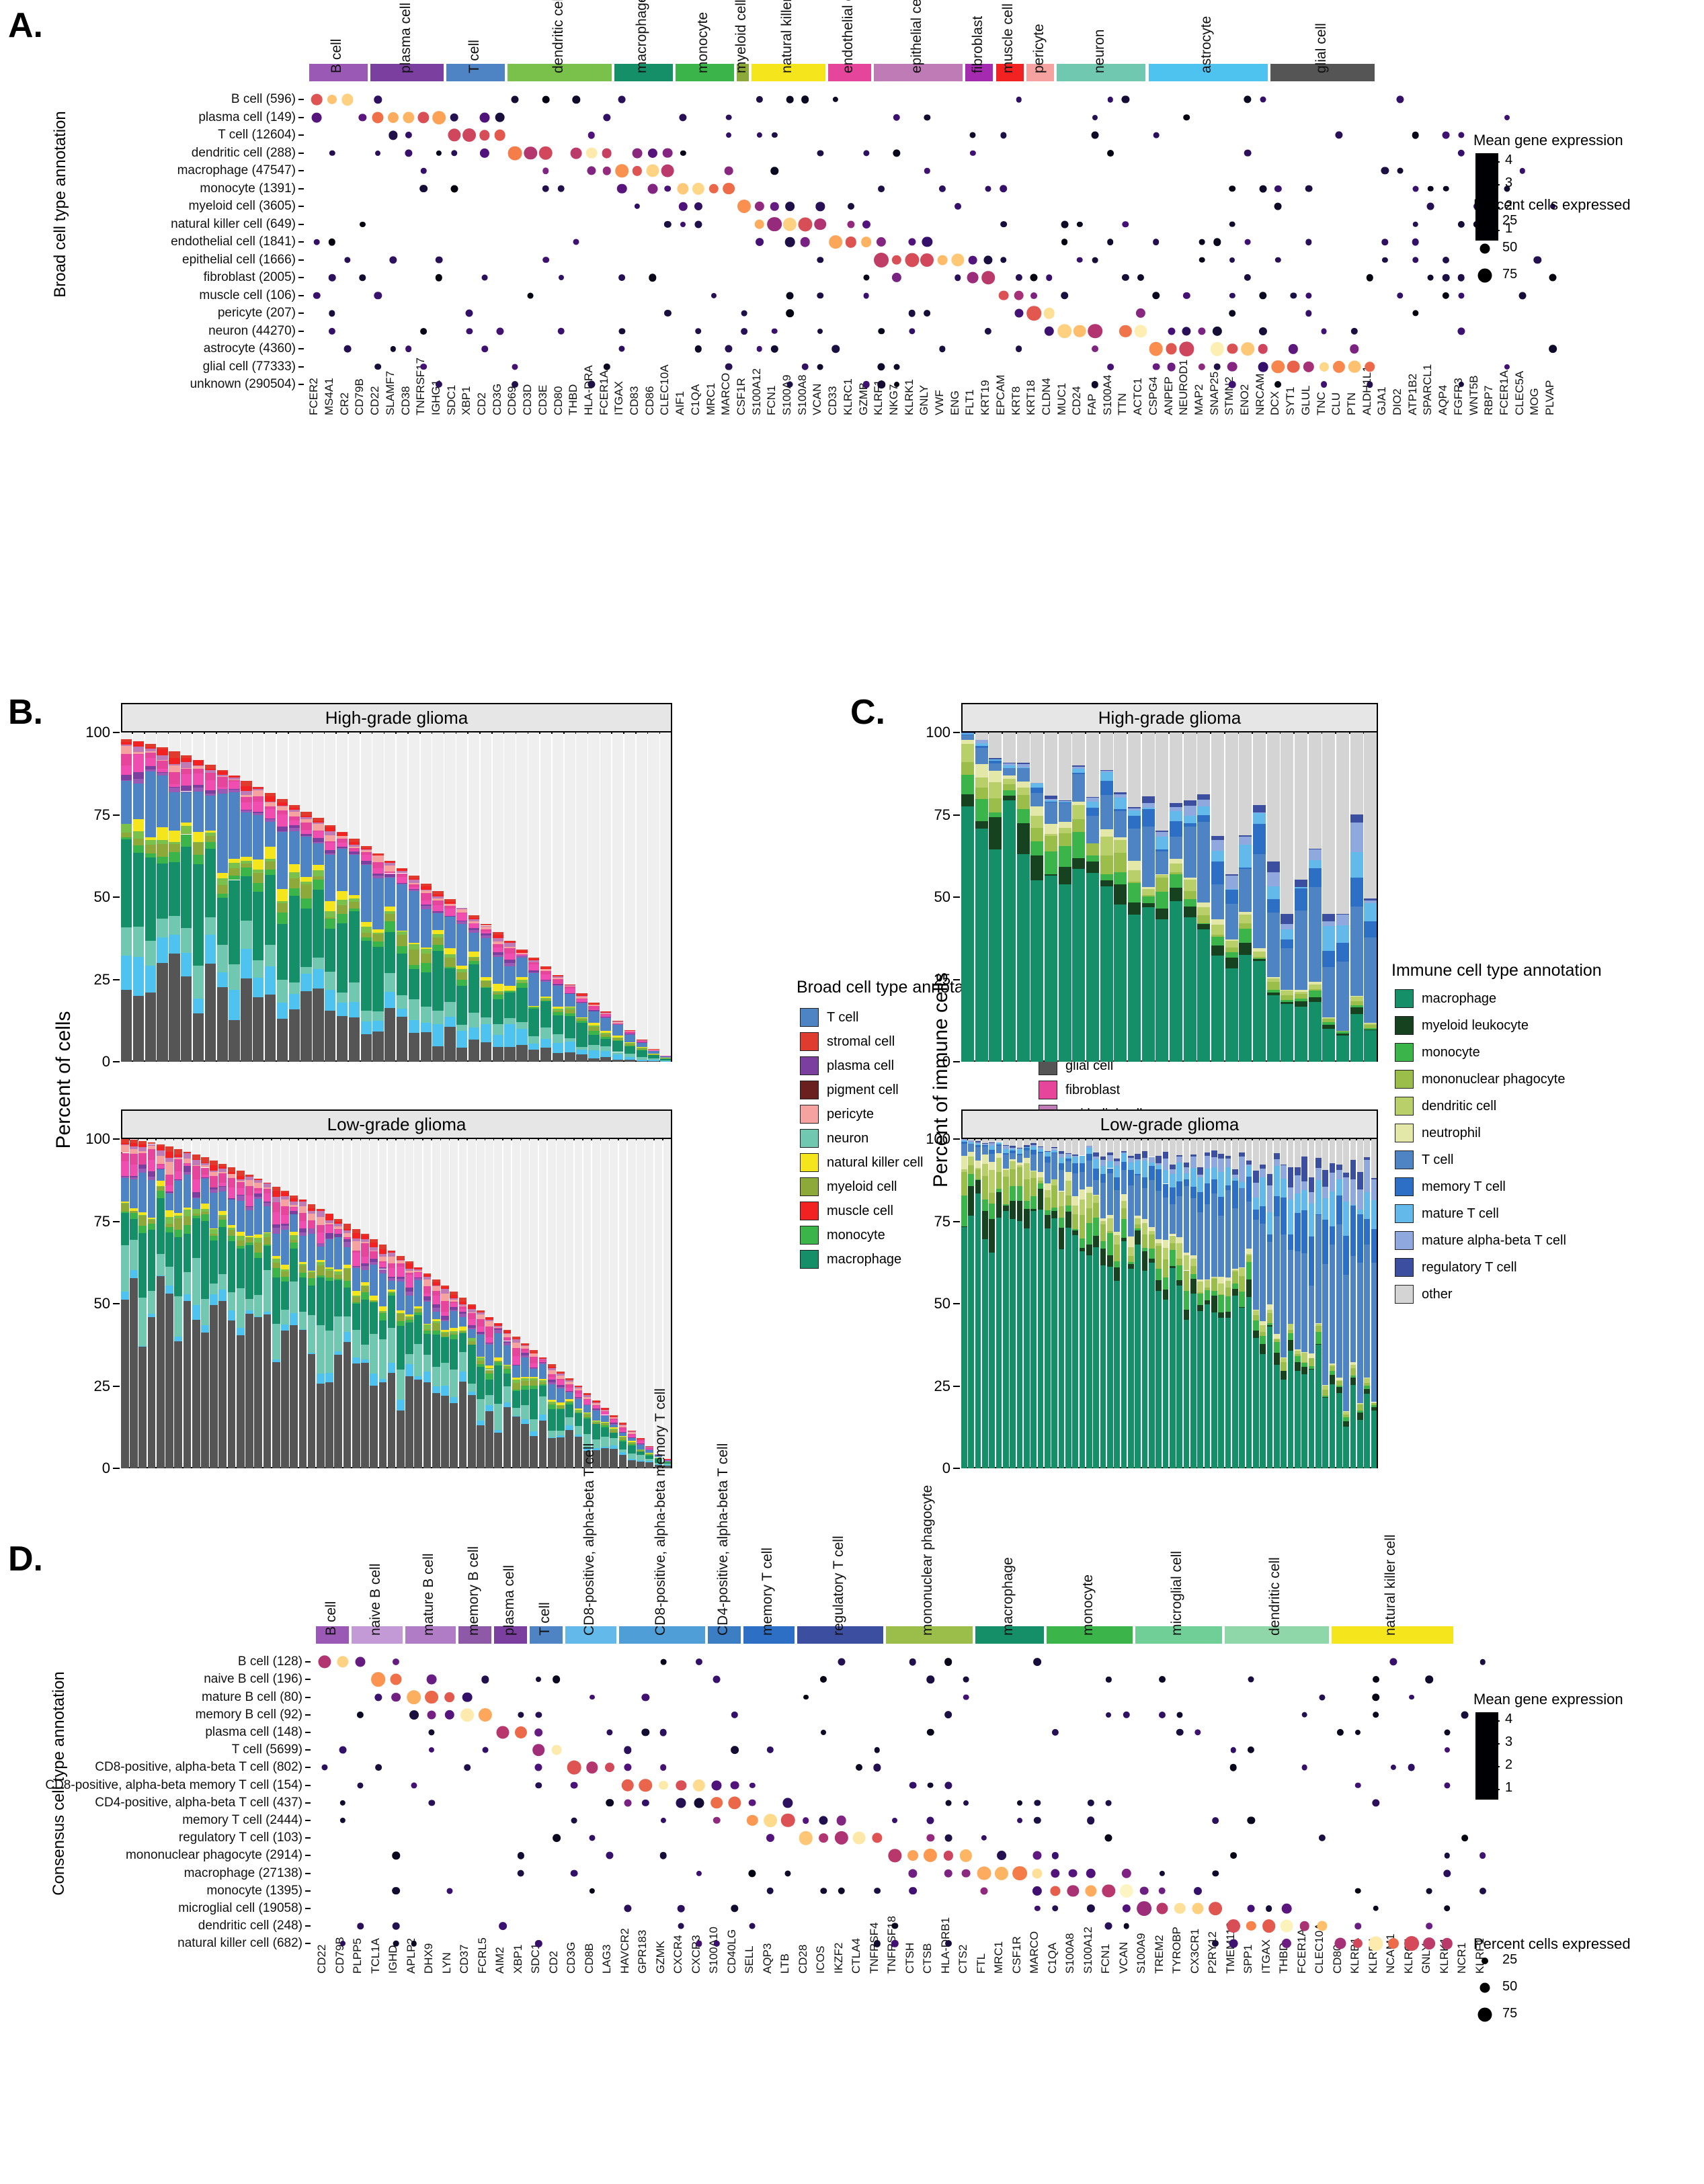 The image size is (1704, 2184). I want to click on size-legend-label: 50, so click(1510, 248).